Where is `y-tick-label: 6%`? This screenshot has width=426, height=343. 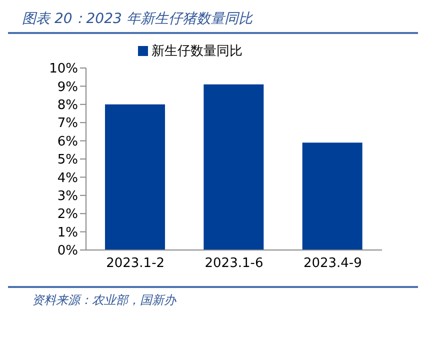
y-tick-label: 6% is located at coordinates (67, 142).